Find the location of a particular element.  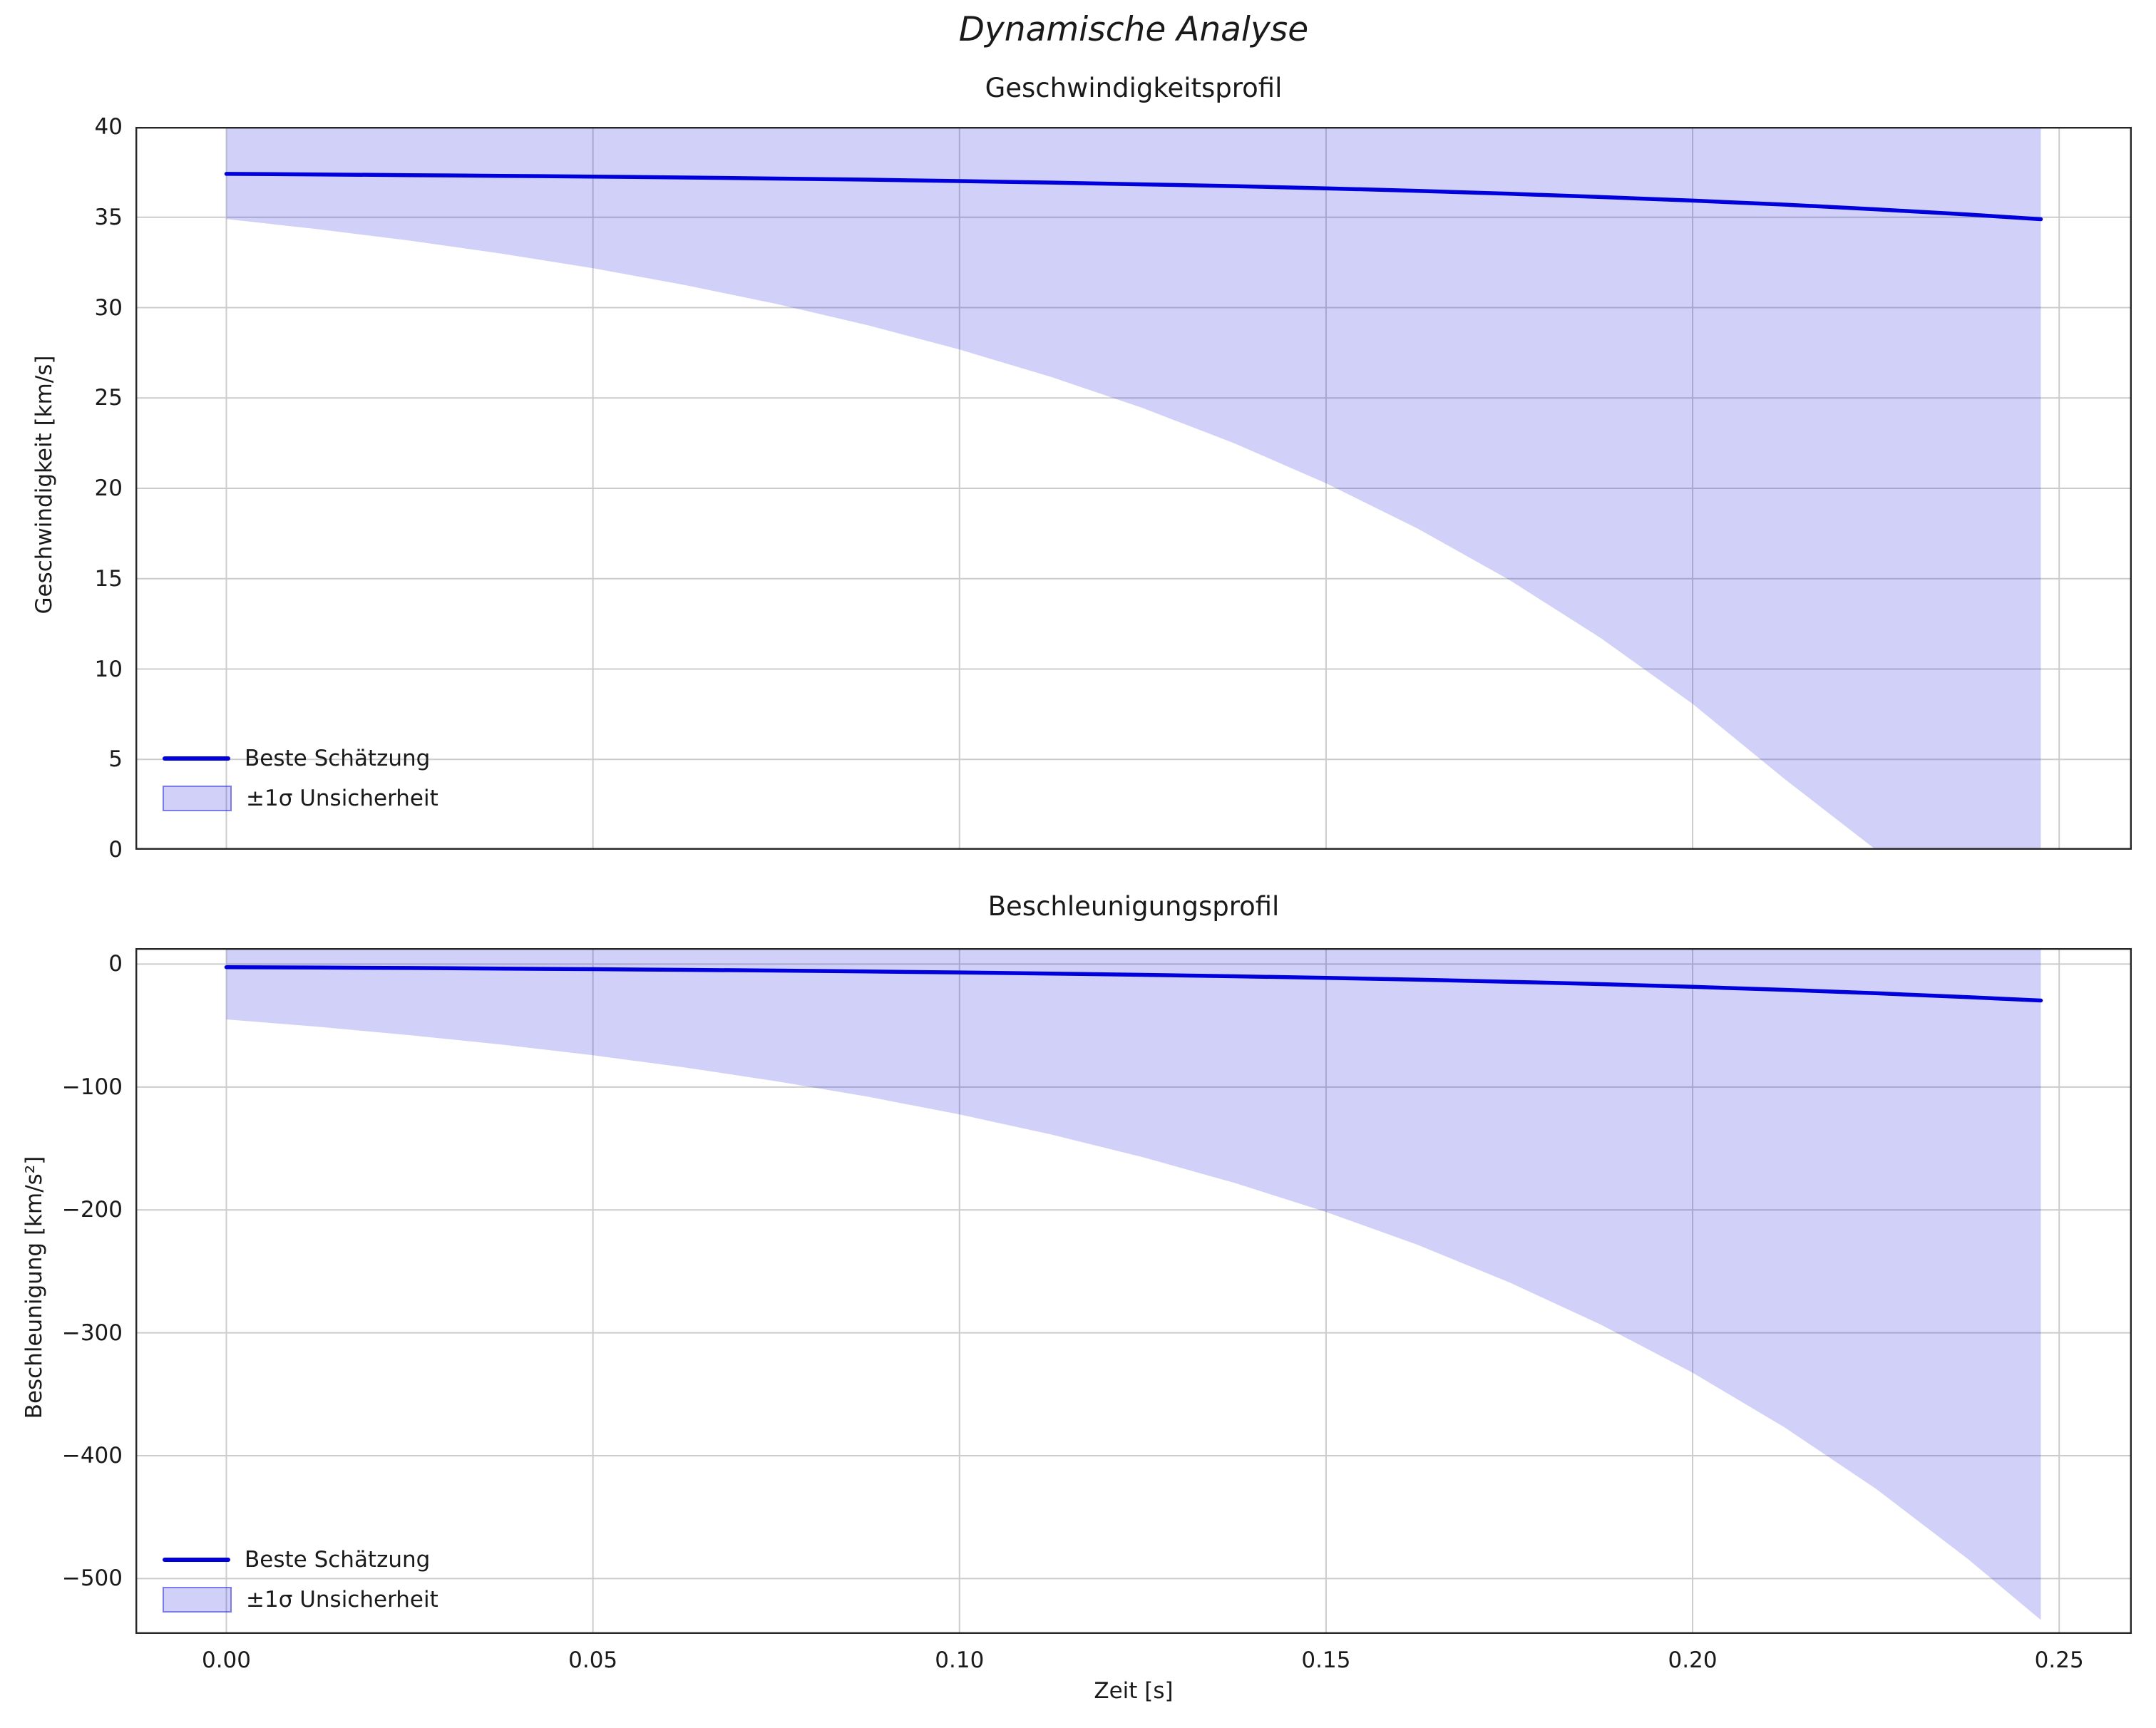

x-tick-label: 0.10 is located at coordinates (960, 1660).